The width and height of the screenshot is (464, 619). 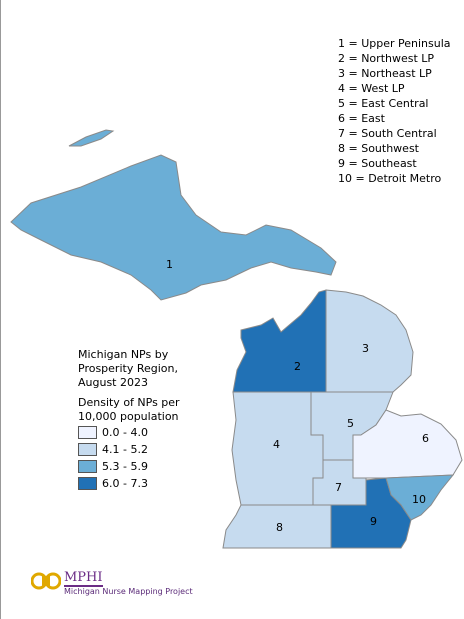 I want to click on region-label: 5, so click(x=350, y=423).